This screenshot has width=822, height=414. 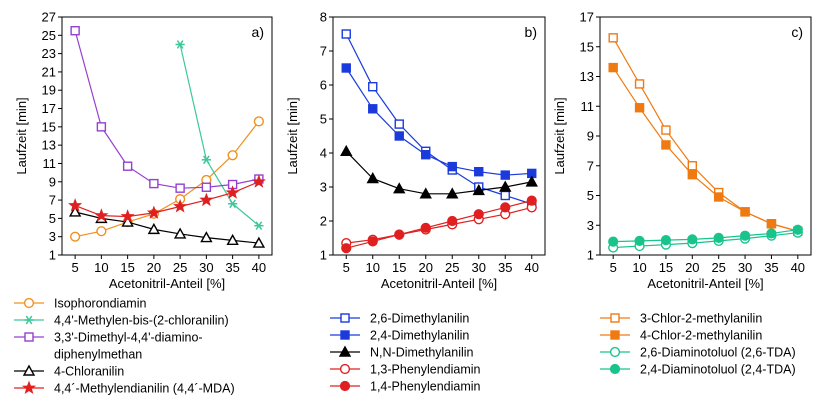 What do you see at coordinates (399, 319) in the screenshot?
I see `legend-entry: 2,6-Dimethylanilin` at bounding box center [399, 319].